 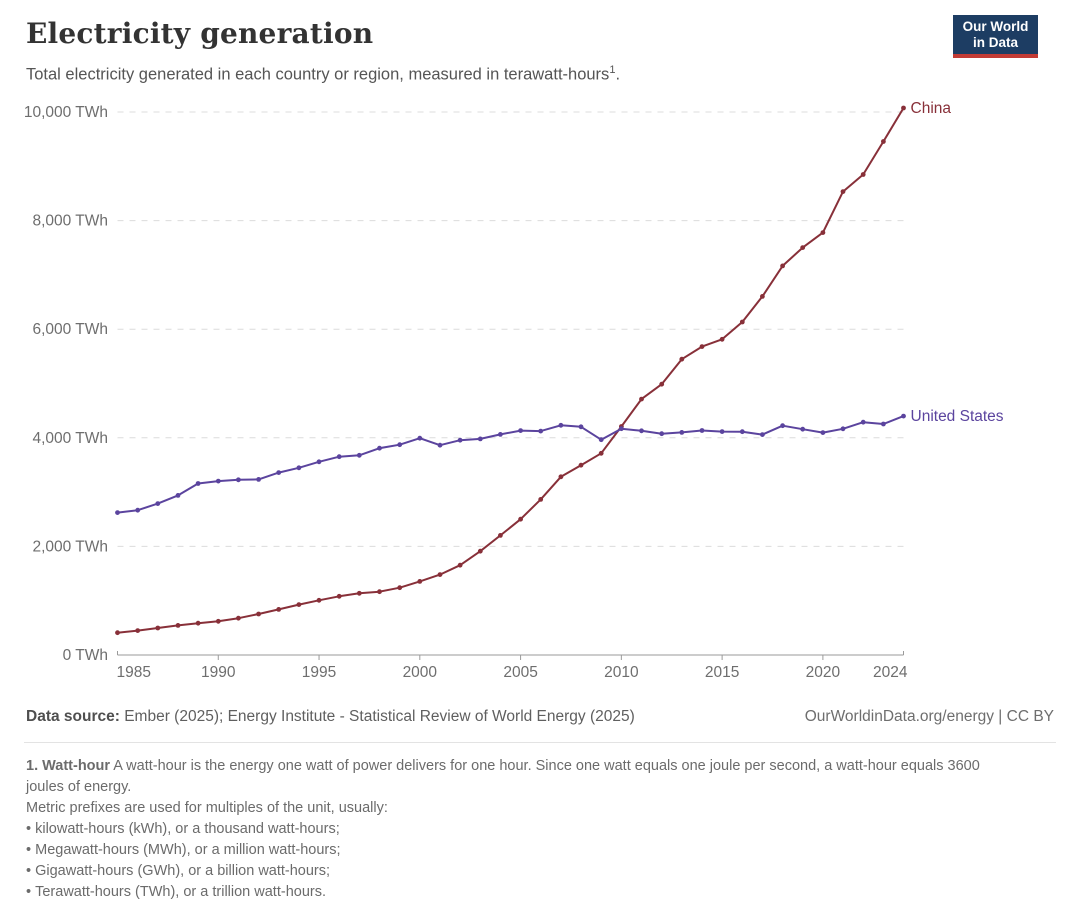 I want to click on x-tick-label: 2000, so click(x=420, y=672).